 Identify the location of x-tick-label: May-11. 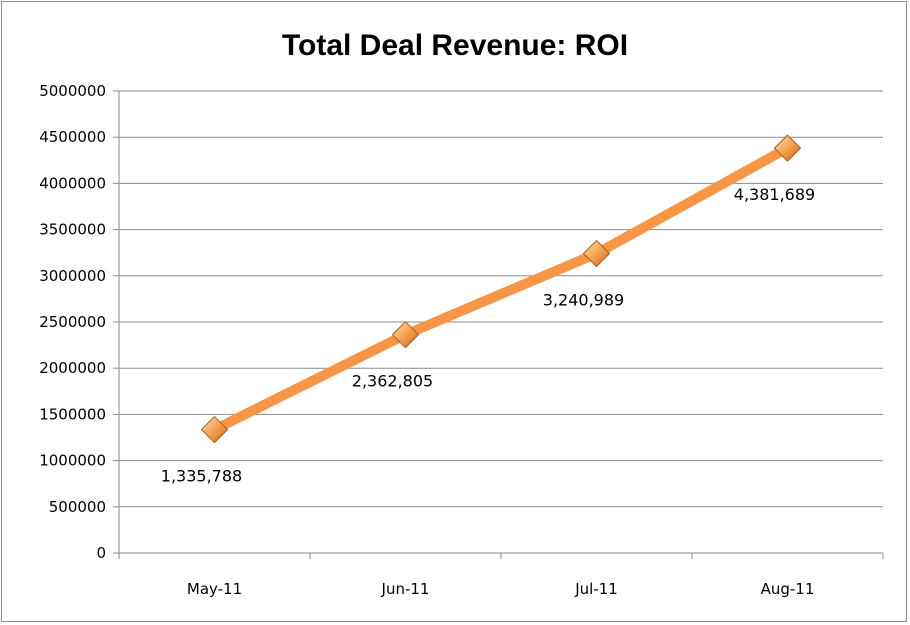
(214, 589).